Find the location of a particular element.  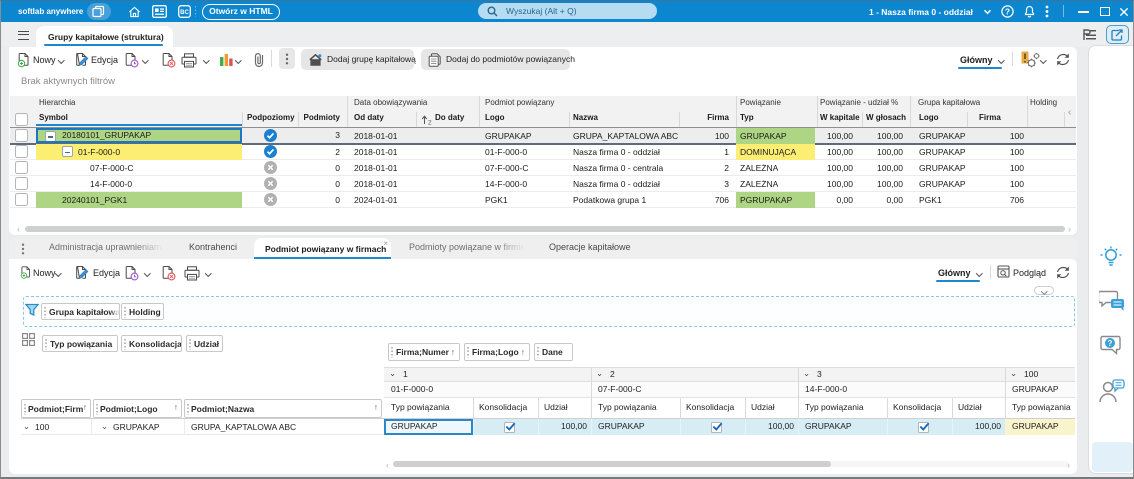

svg-text: BC is located at coordinates (184, 13).